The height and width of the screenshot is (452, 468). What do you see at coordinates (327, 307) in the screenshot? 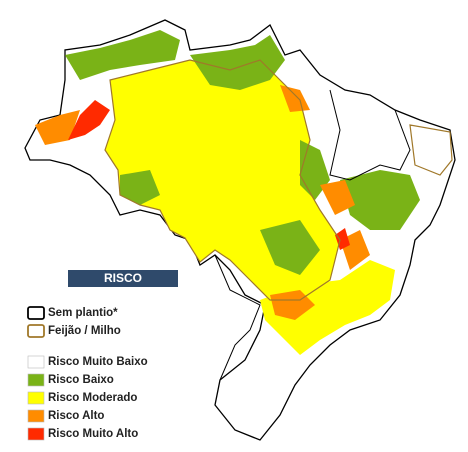
I see `zone-moderate` at bounding box center [327, 307].